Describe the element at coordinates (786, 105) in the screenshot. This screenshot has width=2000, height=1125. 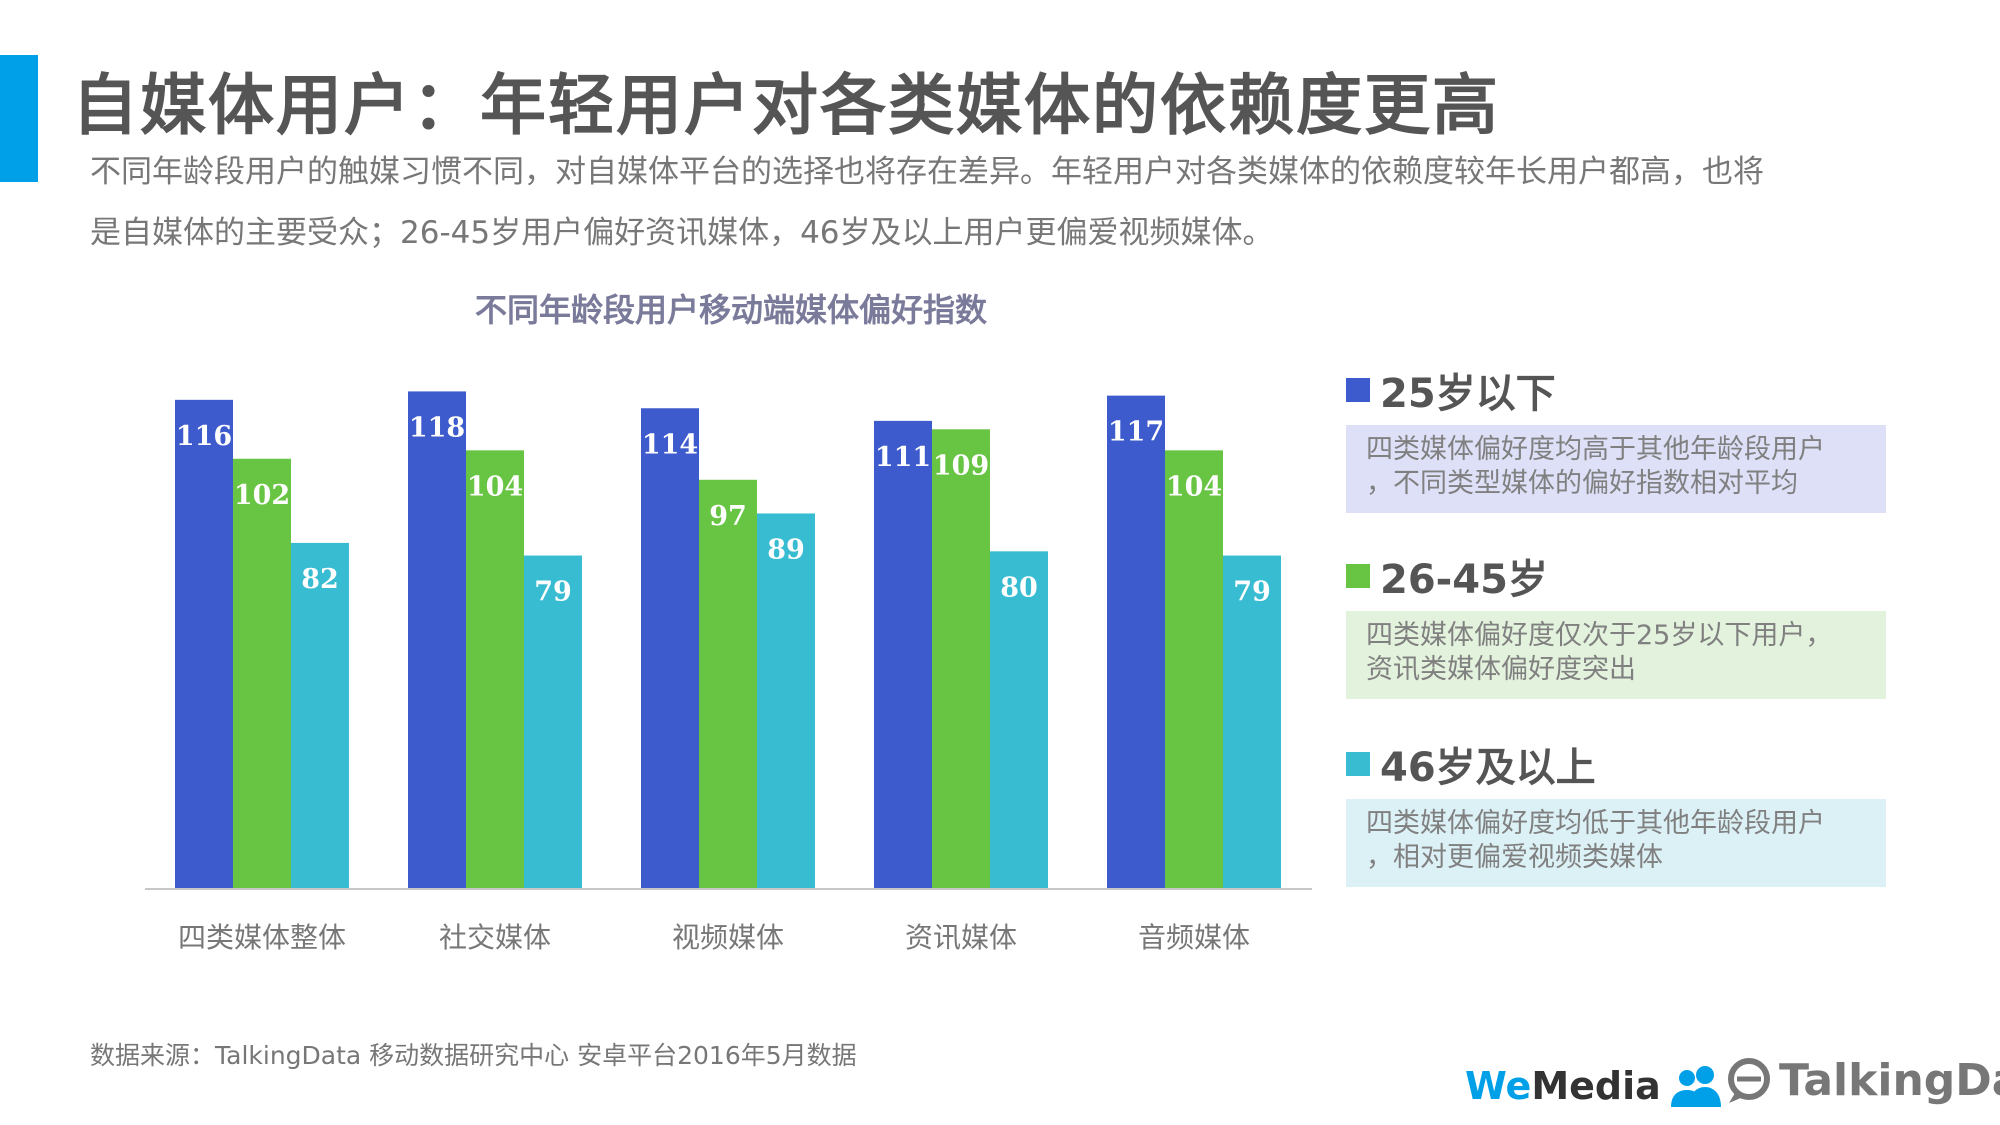
I see `page-title: 自媒体用户：年轻用户对各类媒体的依赖度更高` at that location.